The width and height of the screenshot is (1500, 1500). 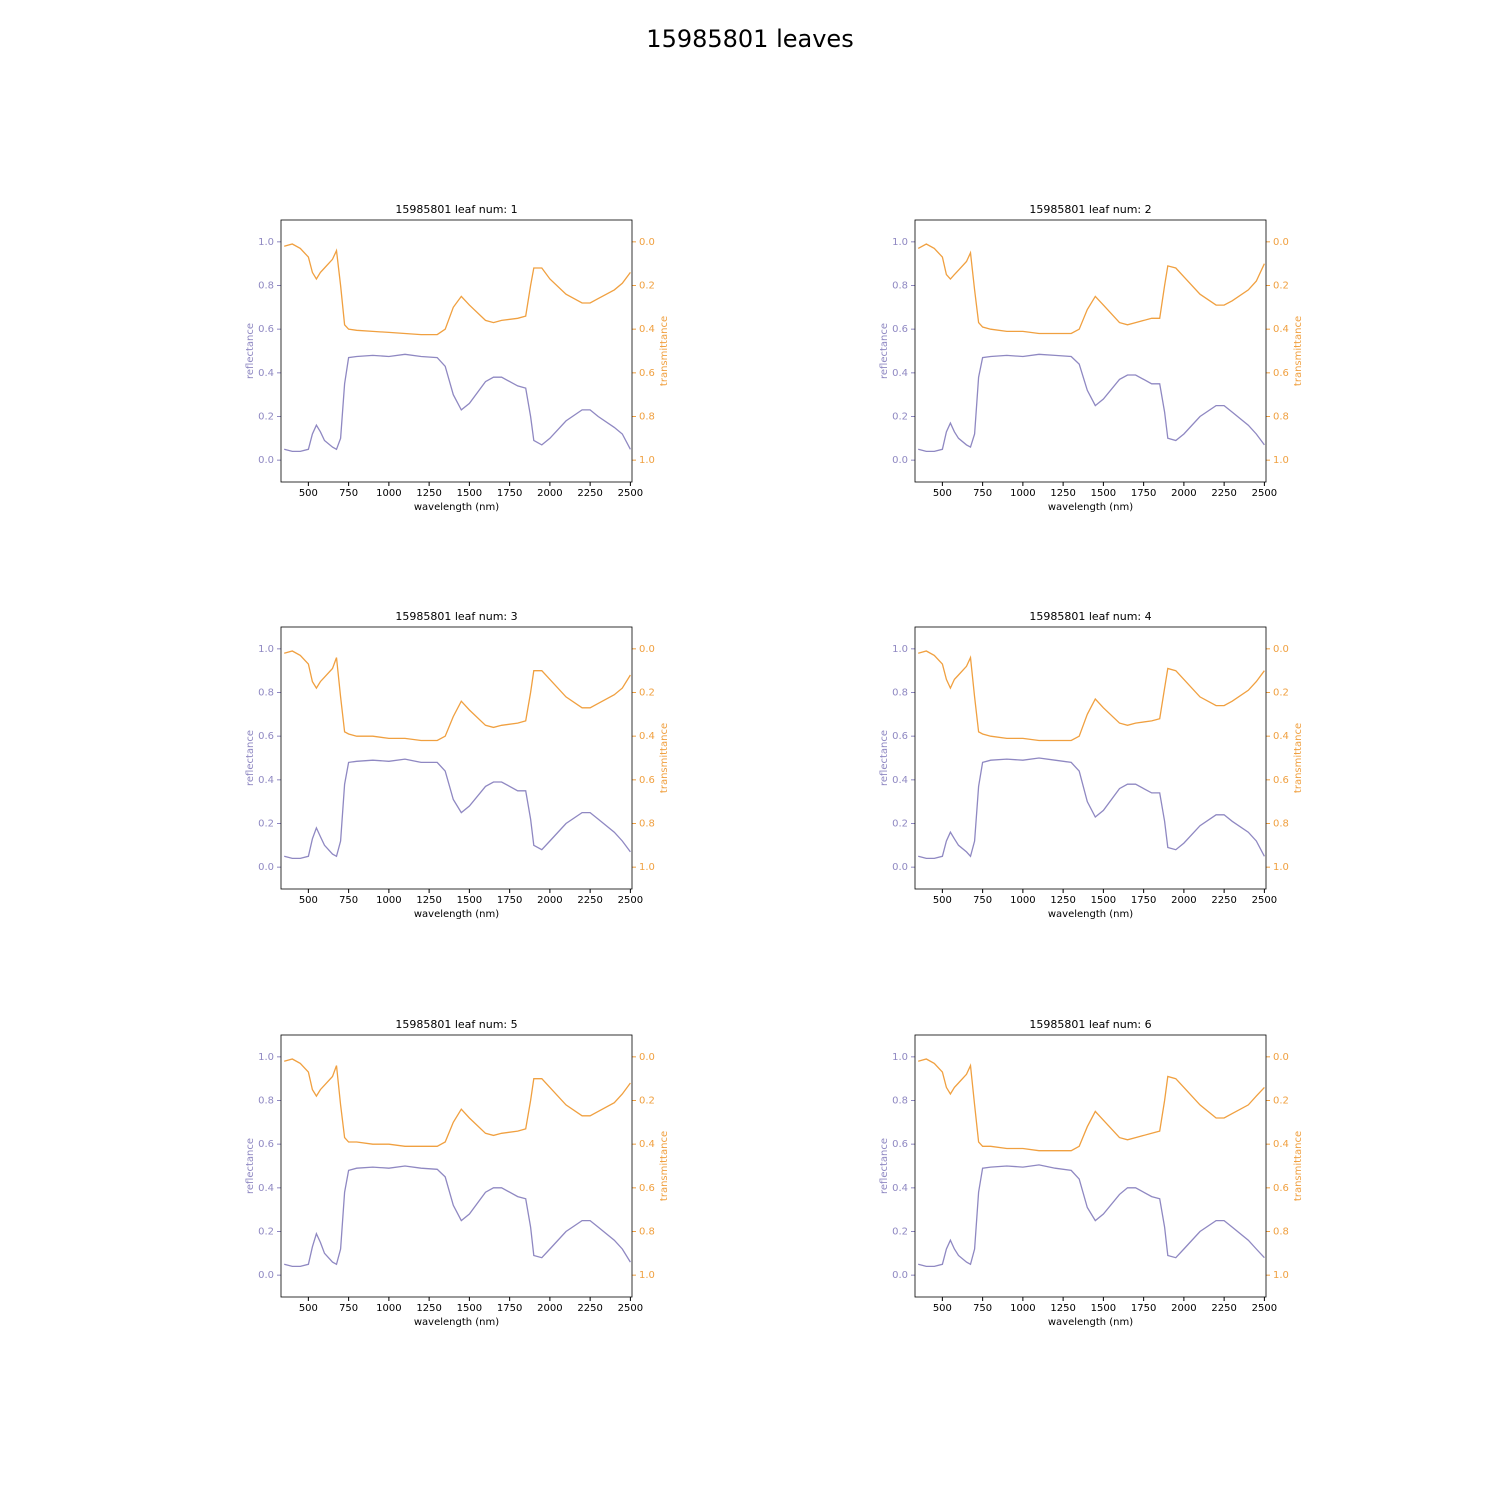 I want to click on subplot-title: 15985801 leaf num: 5, so click(x=456, y=1024).